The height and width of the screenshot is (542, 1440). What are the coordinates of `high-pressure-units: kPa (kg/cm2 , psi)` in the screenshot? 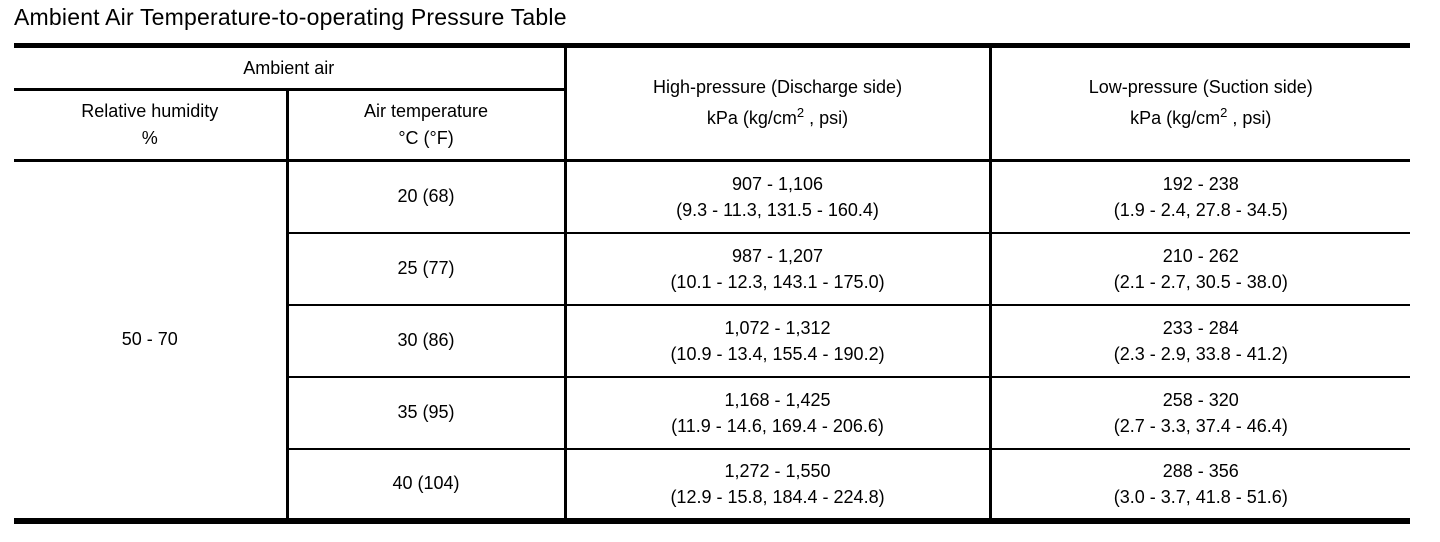 It's located at (778, 119).